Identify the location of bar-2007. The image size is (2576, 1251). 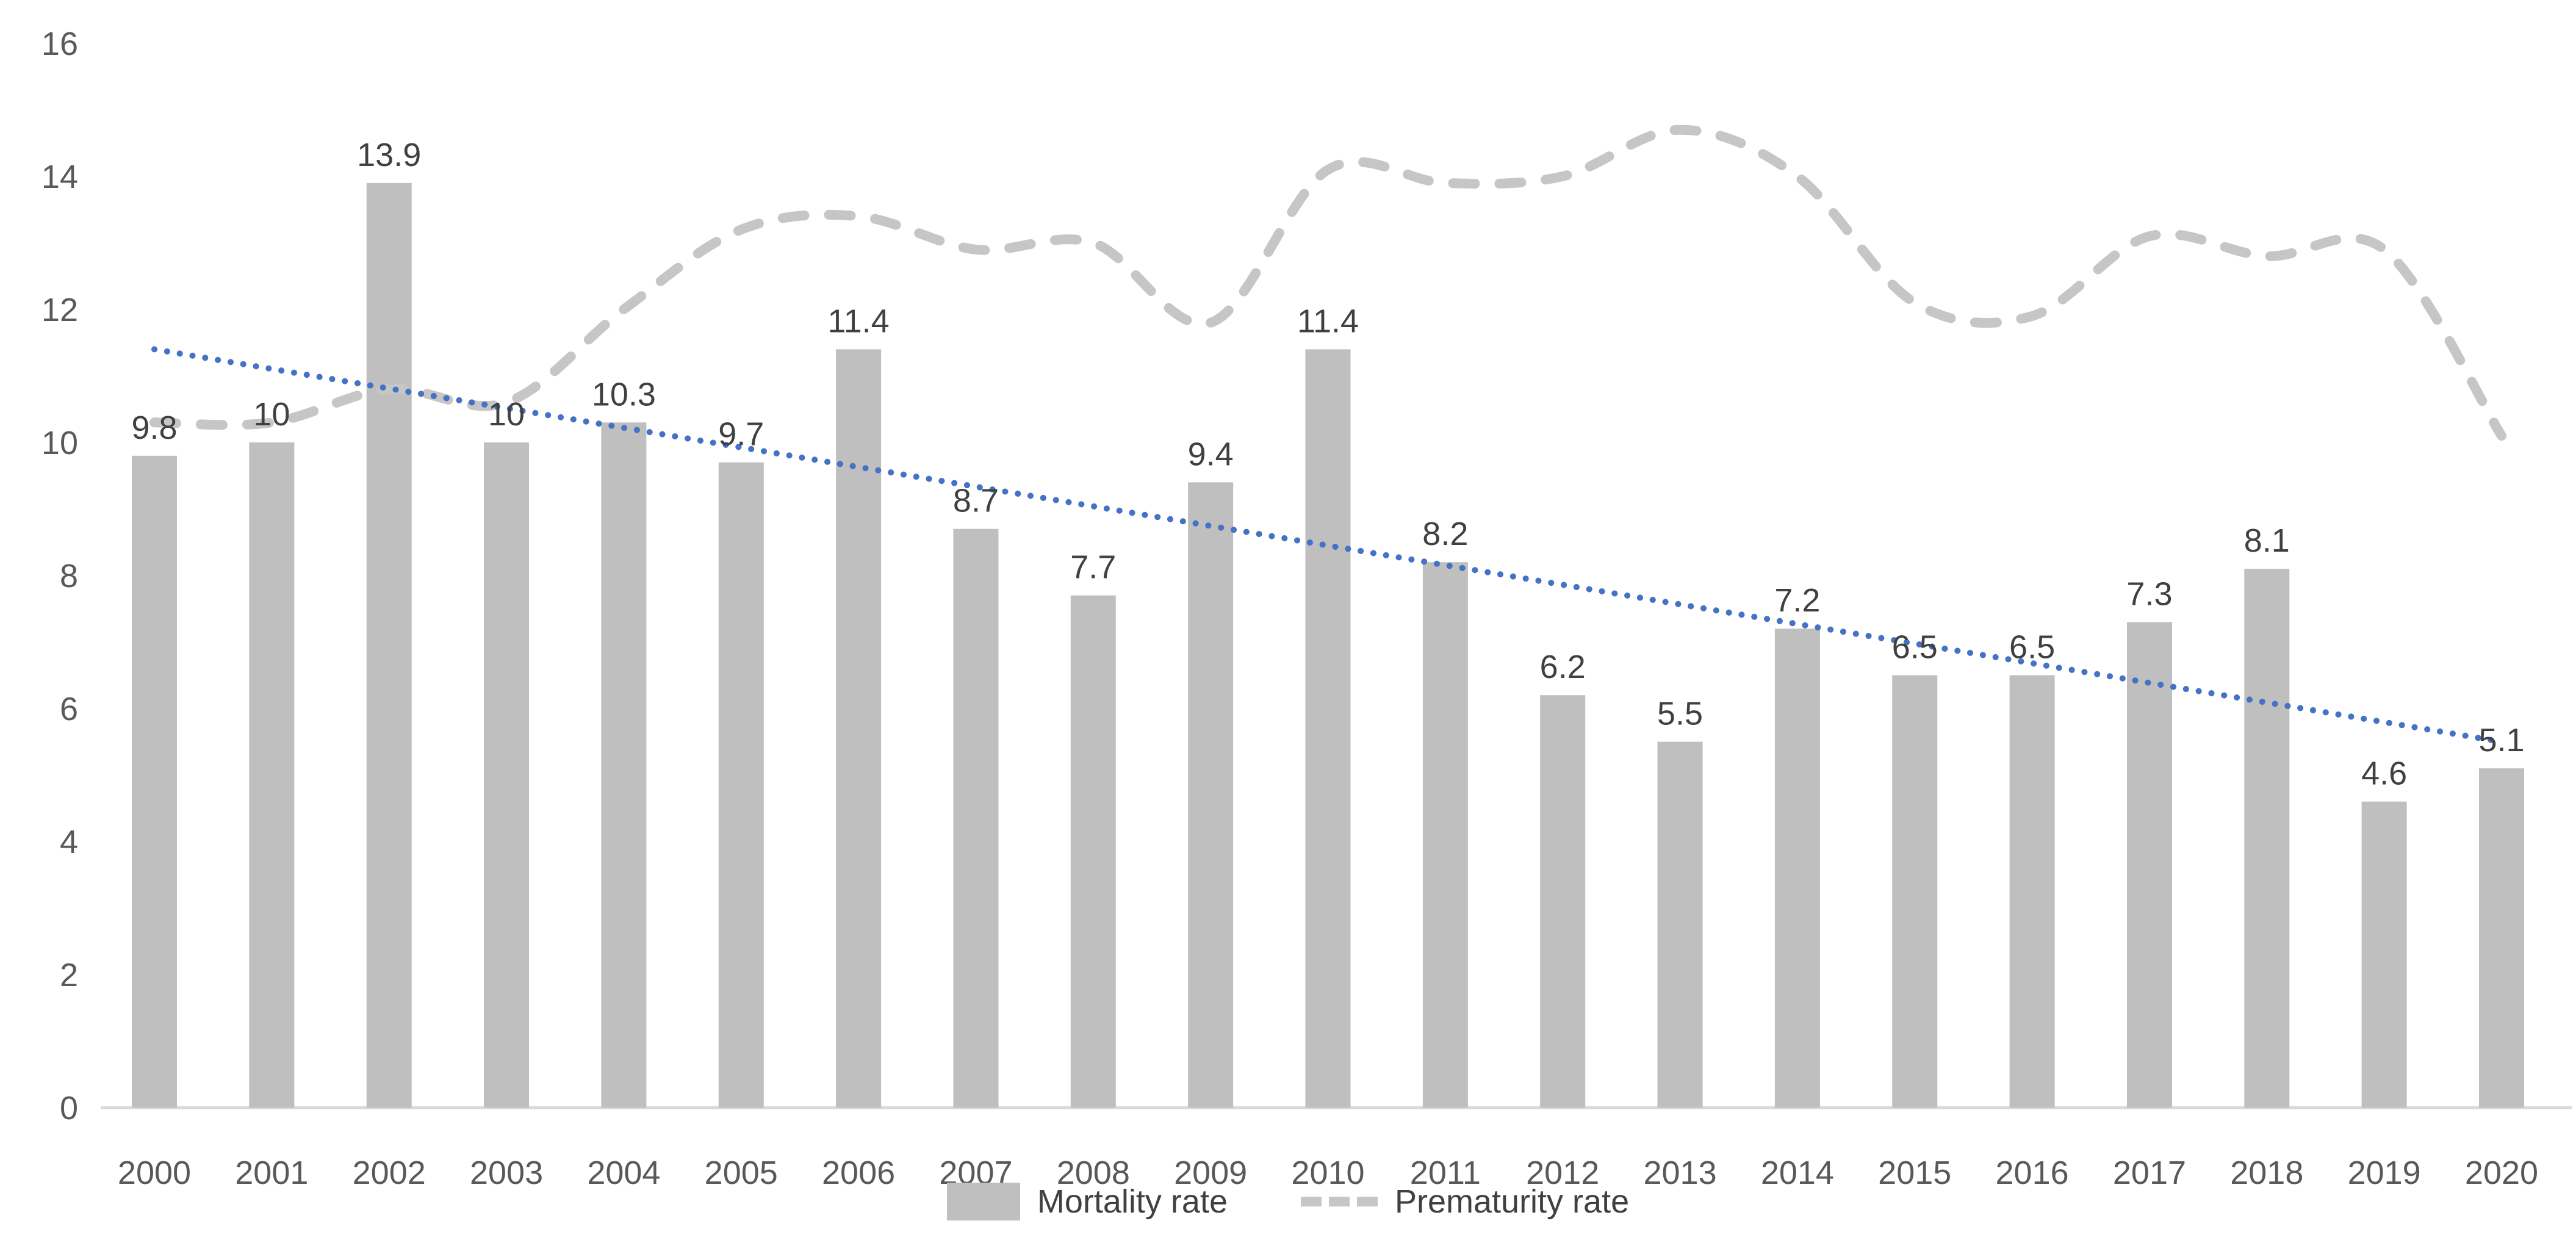
(976, 818).